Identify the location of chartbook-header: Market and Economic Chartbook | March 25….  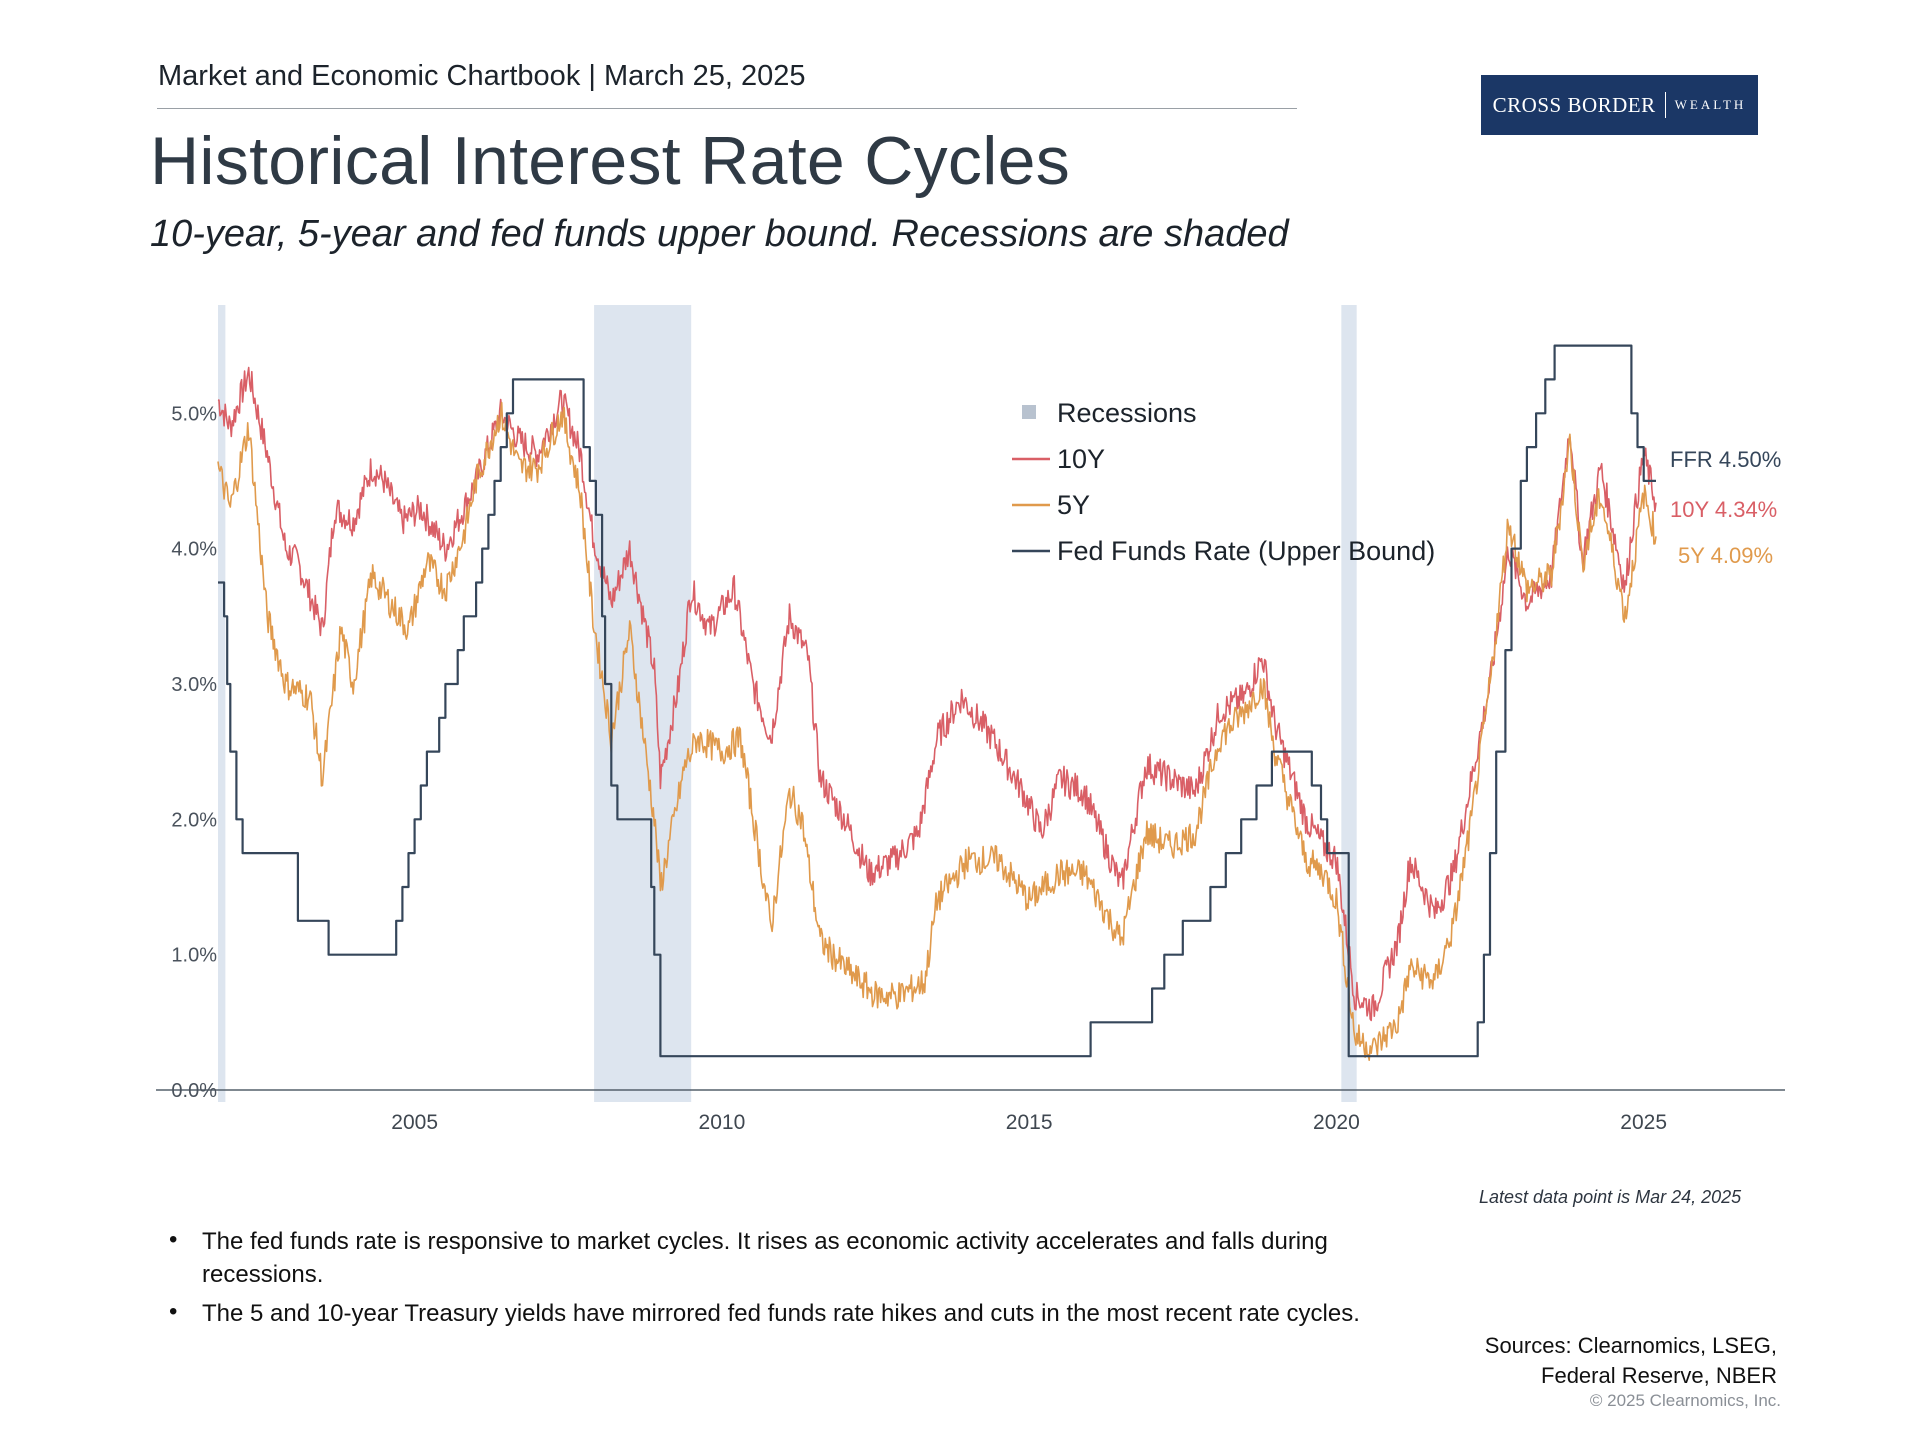
(482, 76).